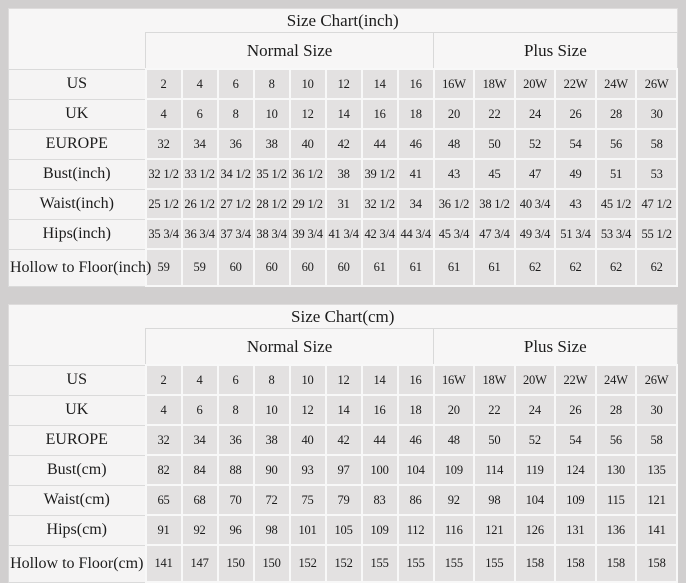 Image resolution: width=686 pixels, height=583 pixels. Describe the element at coordinates (342, 84) in the screenshot. I see `table-row: US 2 4 6 8 10 12 14 16 16W 18W 20W 22W 24W 26W` at that location.